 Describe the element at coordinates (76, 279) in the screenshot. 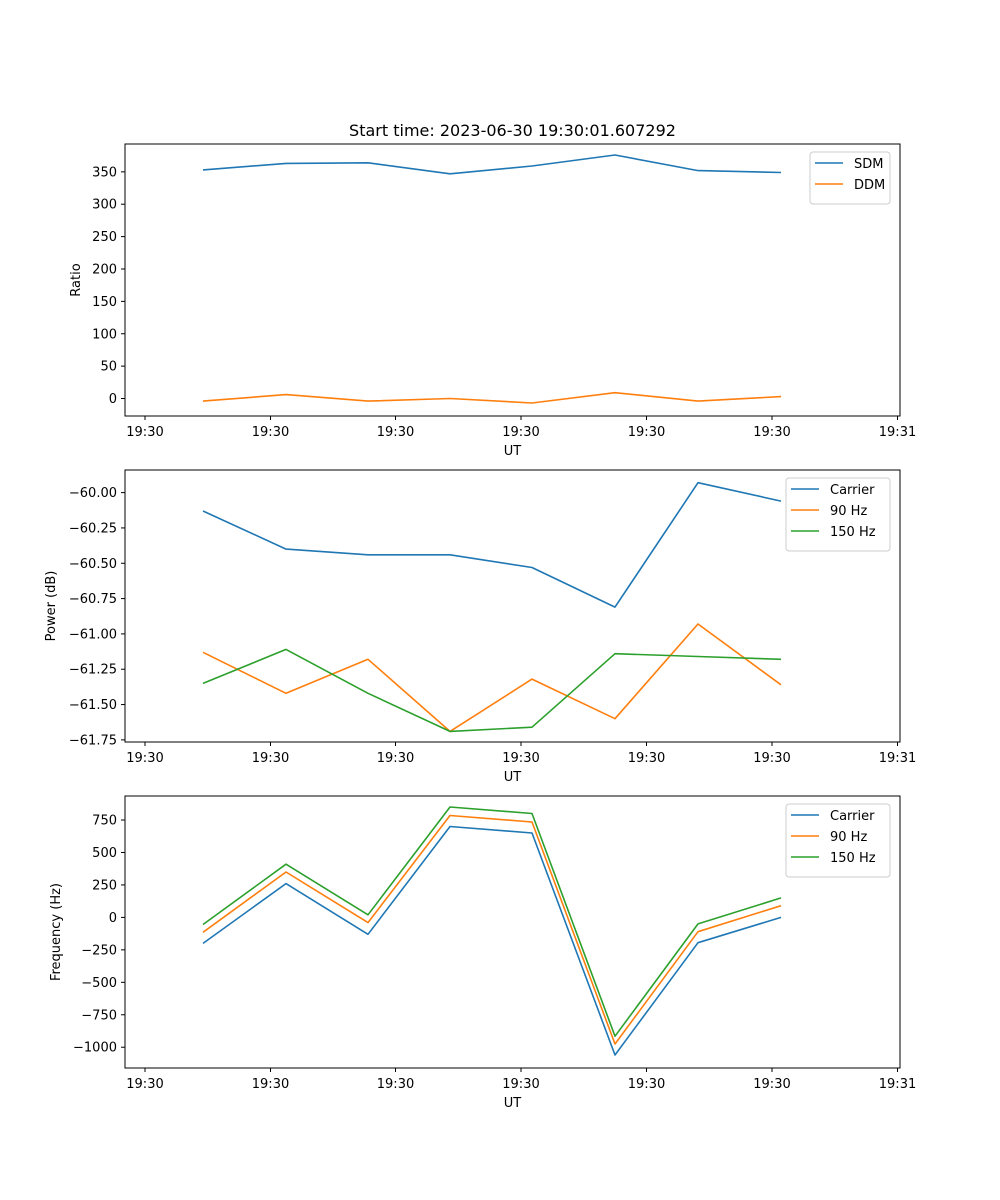

I see `y-axis-label: Ratio` at that location.